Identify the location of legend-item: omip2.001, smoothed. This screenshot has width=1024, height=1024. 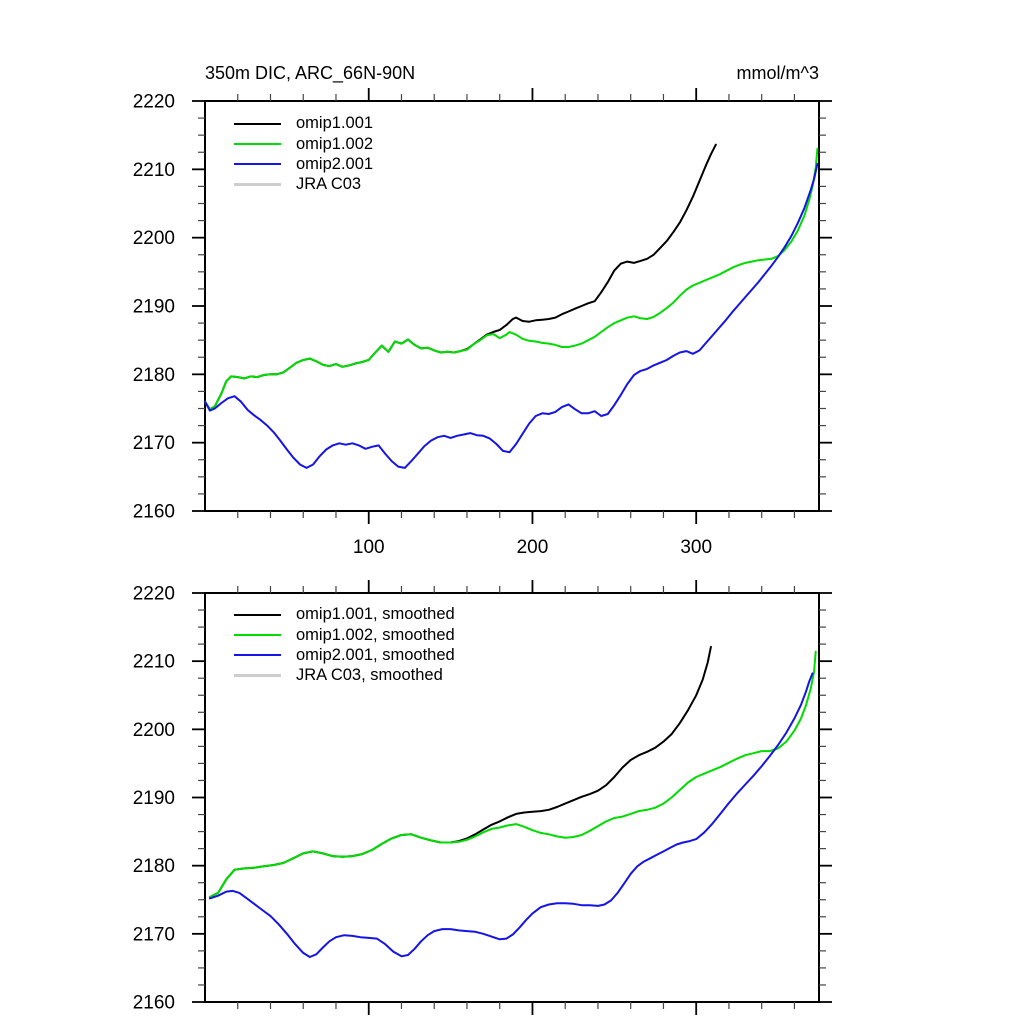
(344, 655).